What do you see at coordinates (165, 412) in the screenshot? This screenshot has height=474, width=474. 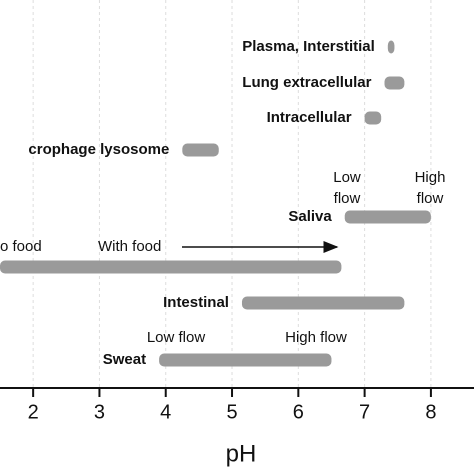 I see `x-tick-label: 4` at bounding box center [165, 412].